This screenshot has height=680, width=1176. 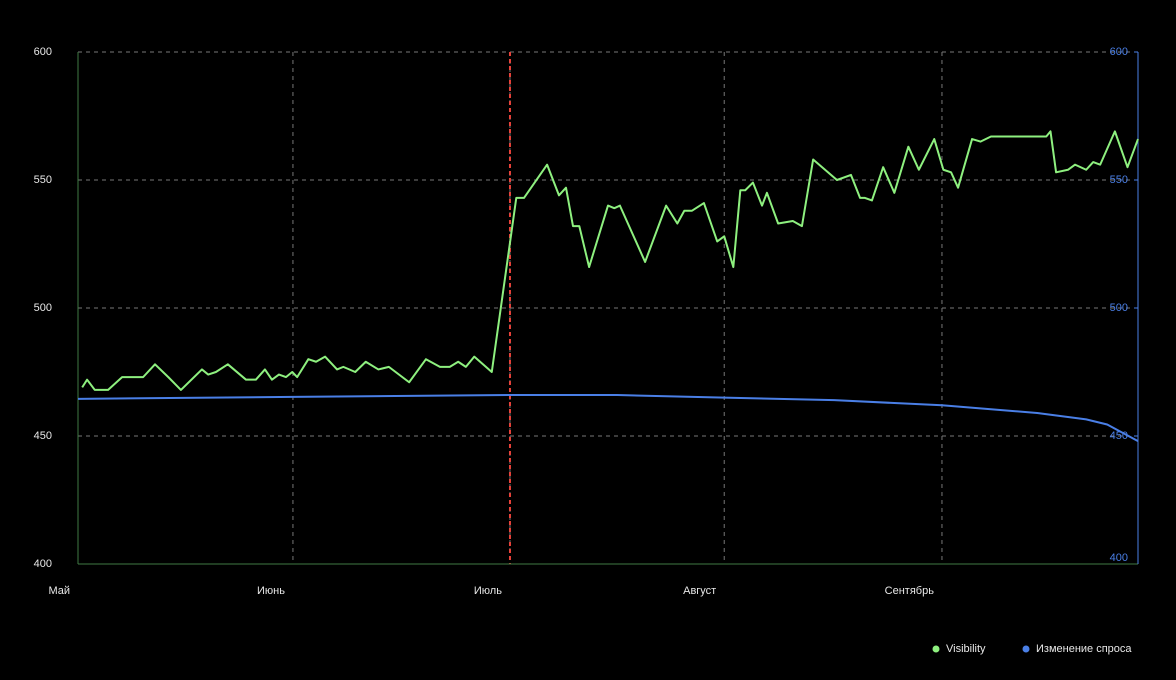 What do you see at coordinates (1119, 308) in the screenshot?
I see `y2-tick-label: 500` at bounding box center [1119, 308].